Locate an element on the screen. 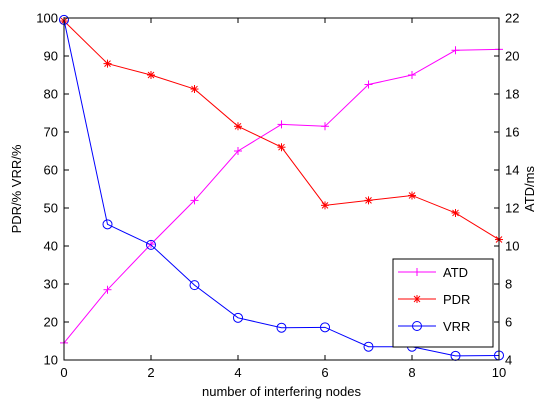 The image size is (540, 401). x-tick-label: 0 is located at coordinates (63, 372).